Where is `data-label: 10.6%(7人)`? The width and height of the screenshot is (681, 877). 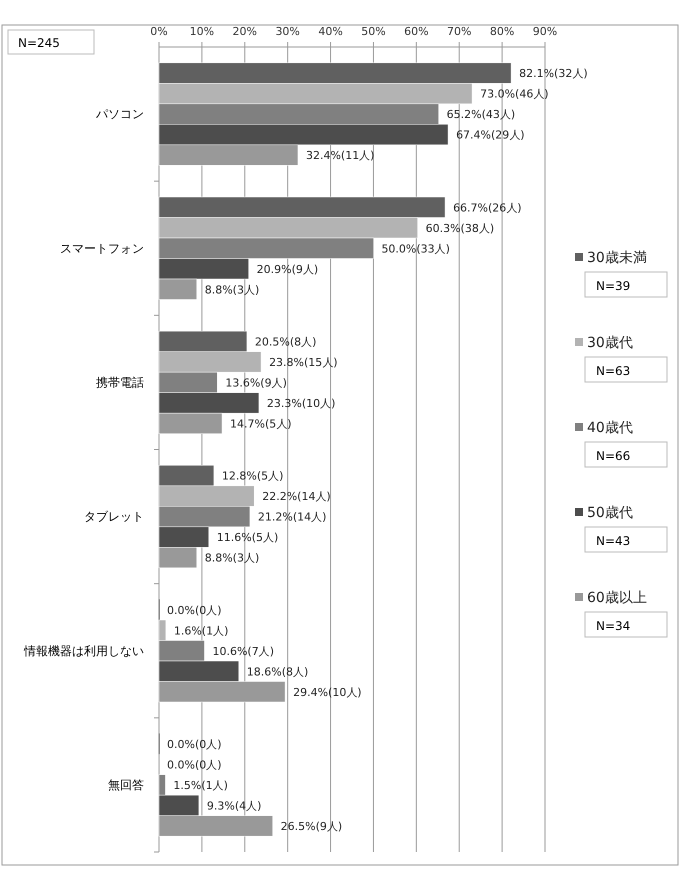
data-label: 10.6%(7人) is located at coordinates (243, 651).